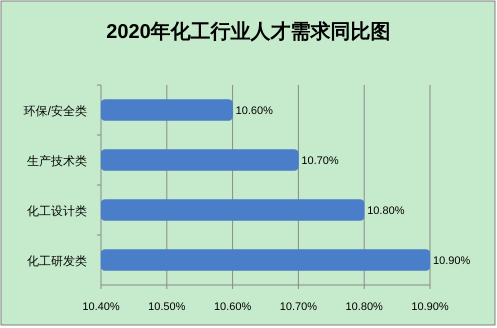 This screenshot has width=497, height=328. Describe the element at coordinates (452, 261) in the screenshot. I see `data-label: 10.90%` at that location.